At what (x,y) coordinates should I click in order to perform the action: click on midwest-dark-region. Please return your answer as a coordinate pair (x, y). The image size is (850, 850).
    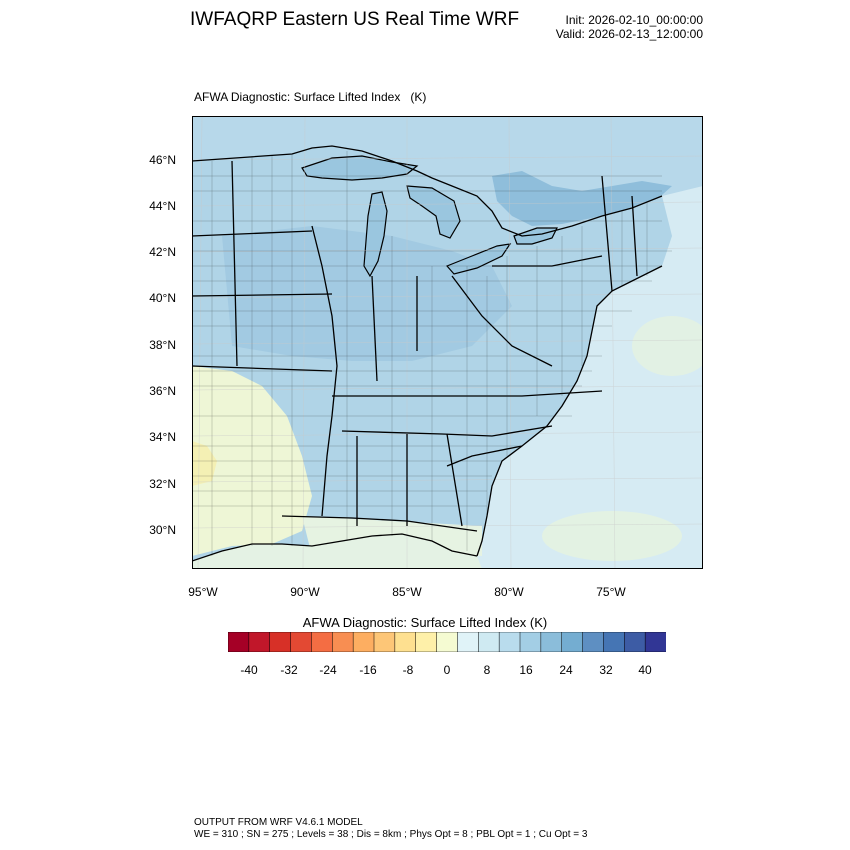
    Looking at the image, I should click on (367, 293).